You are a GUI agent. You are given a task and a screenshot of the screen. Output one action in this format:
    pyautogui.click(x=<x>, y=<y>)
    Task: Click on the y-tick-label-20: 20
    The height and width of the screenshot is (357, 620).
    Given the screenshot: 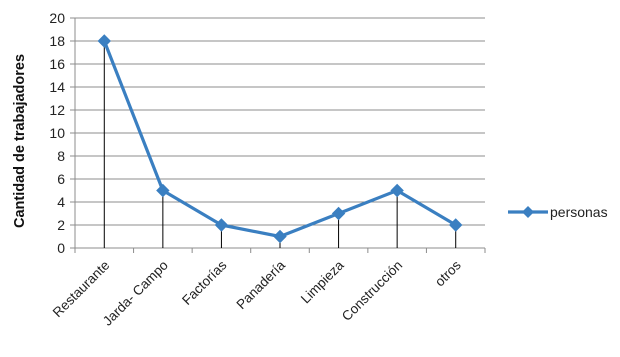 What is the action you would take?
    pyautogui.click(x=57, y=18)
    